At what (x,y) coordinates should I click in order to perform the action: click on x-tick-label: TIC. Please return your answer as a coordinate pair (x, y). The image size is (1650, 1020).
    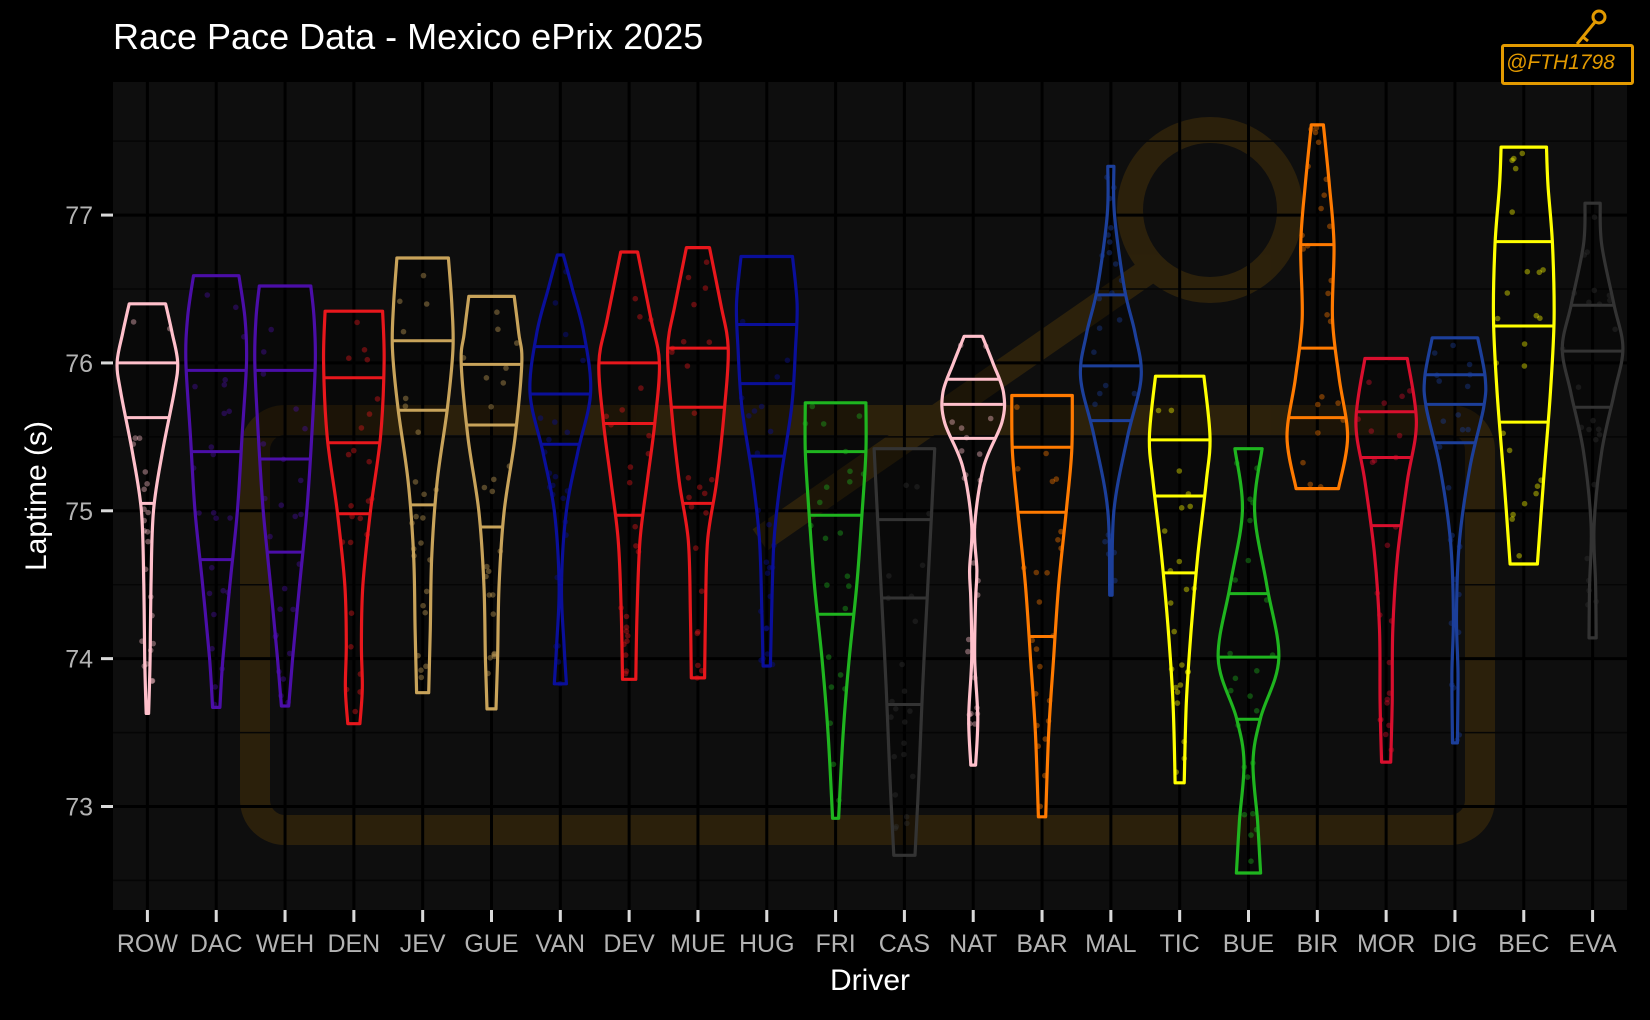
    Looking at the image, I should click on (1180, 944).